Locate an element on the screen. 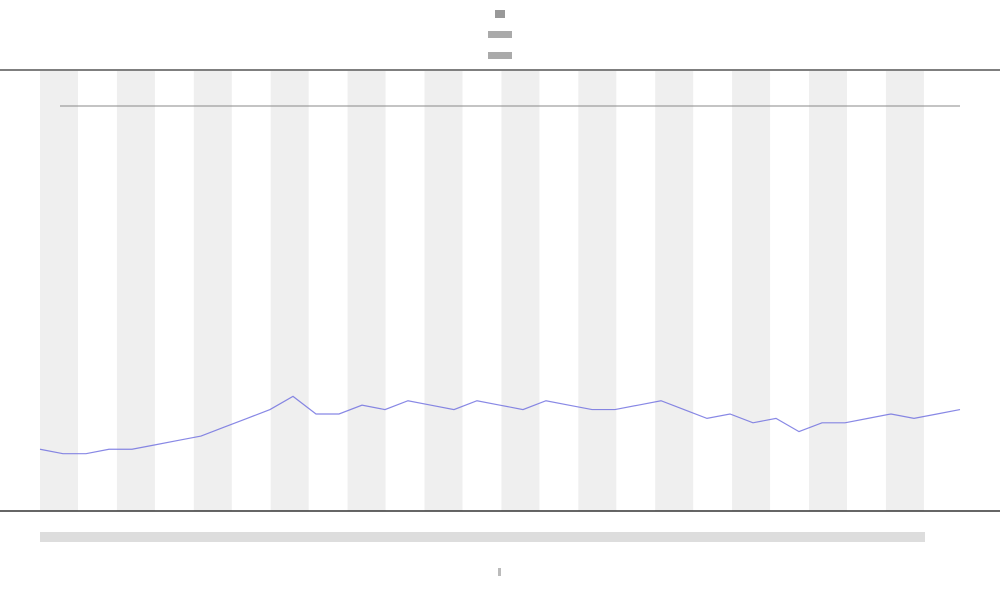 This screenshot has height=600, width=1000. plot is located at coordinates (500, 425).